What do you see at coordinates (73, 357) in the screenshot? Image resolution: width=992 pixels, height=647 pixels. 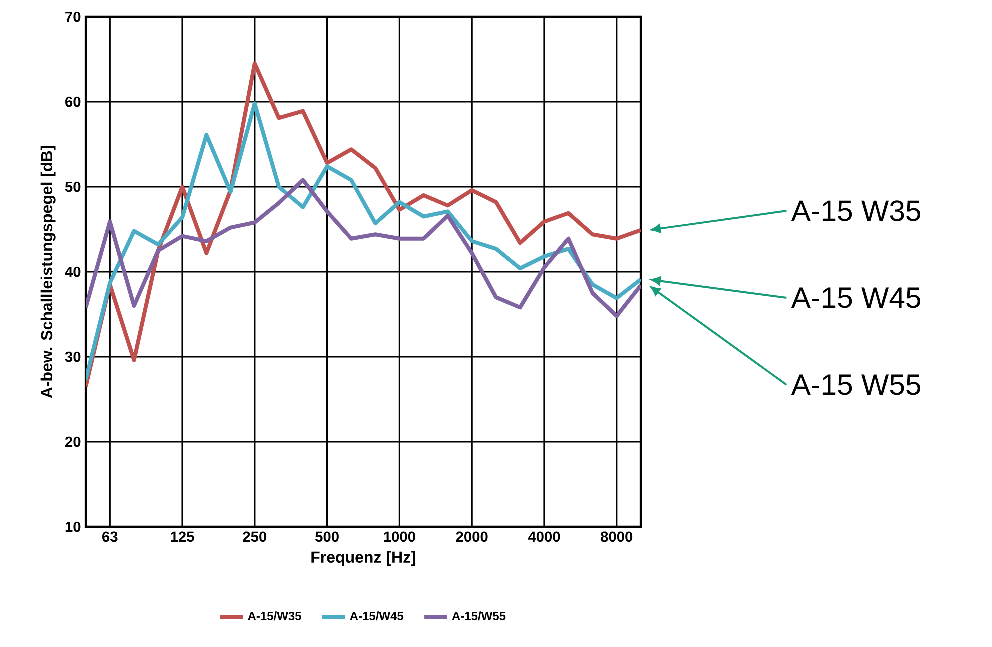 I see `y-tick-label: 30` at bounding box center [73, 357].